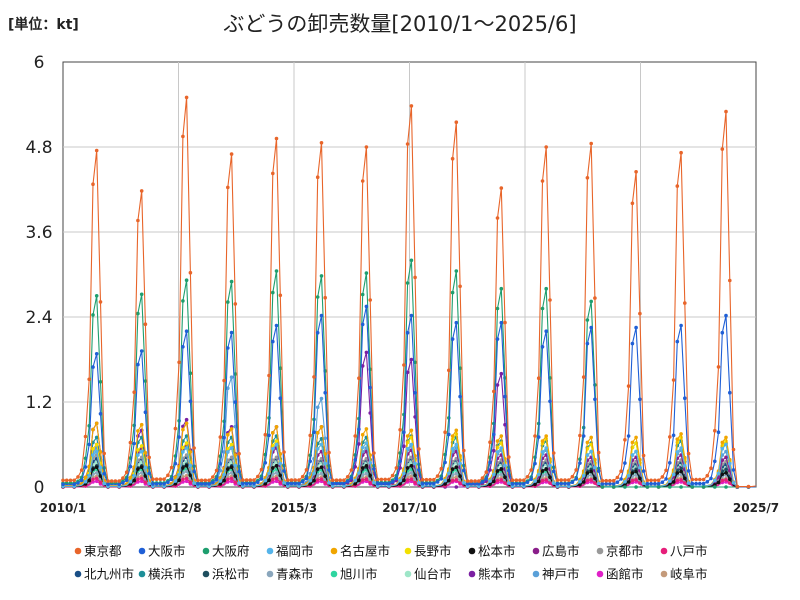 Image resolution: width=800 pixels, height=600 pixels. Describe the element at coordinates (63, 508) in the screenshot. I see `x-tick-label: 2010/1` at that location.